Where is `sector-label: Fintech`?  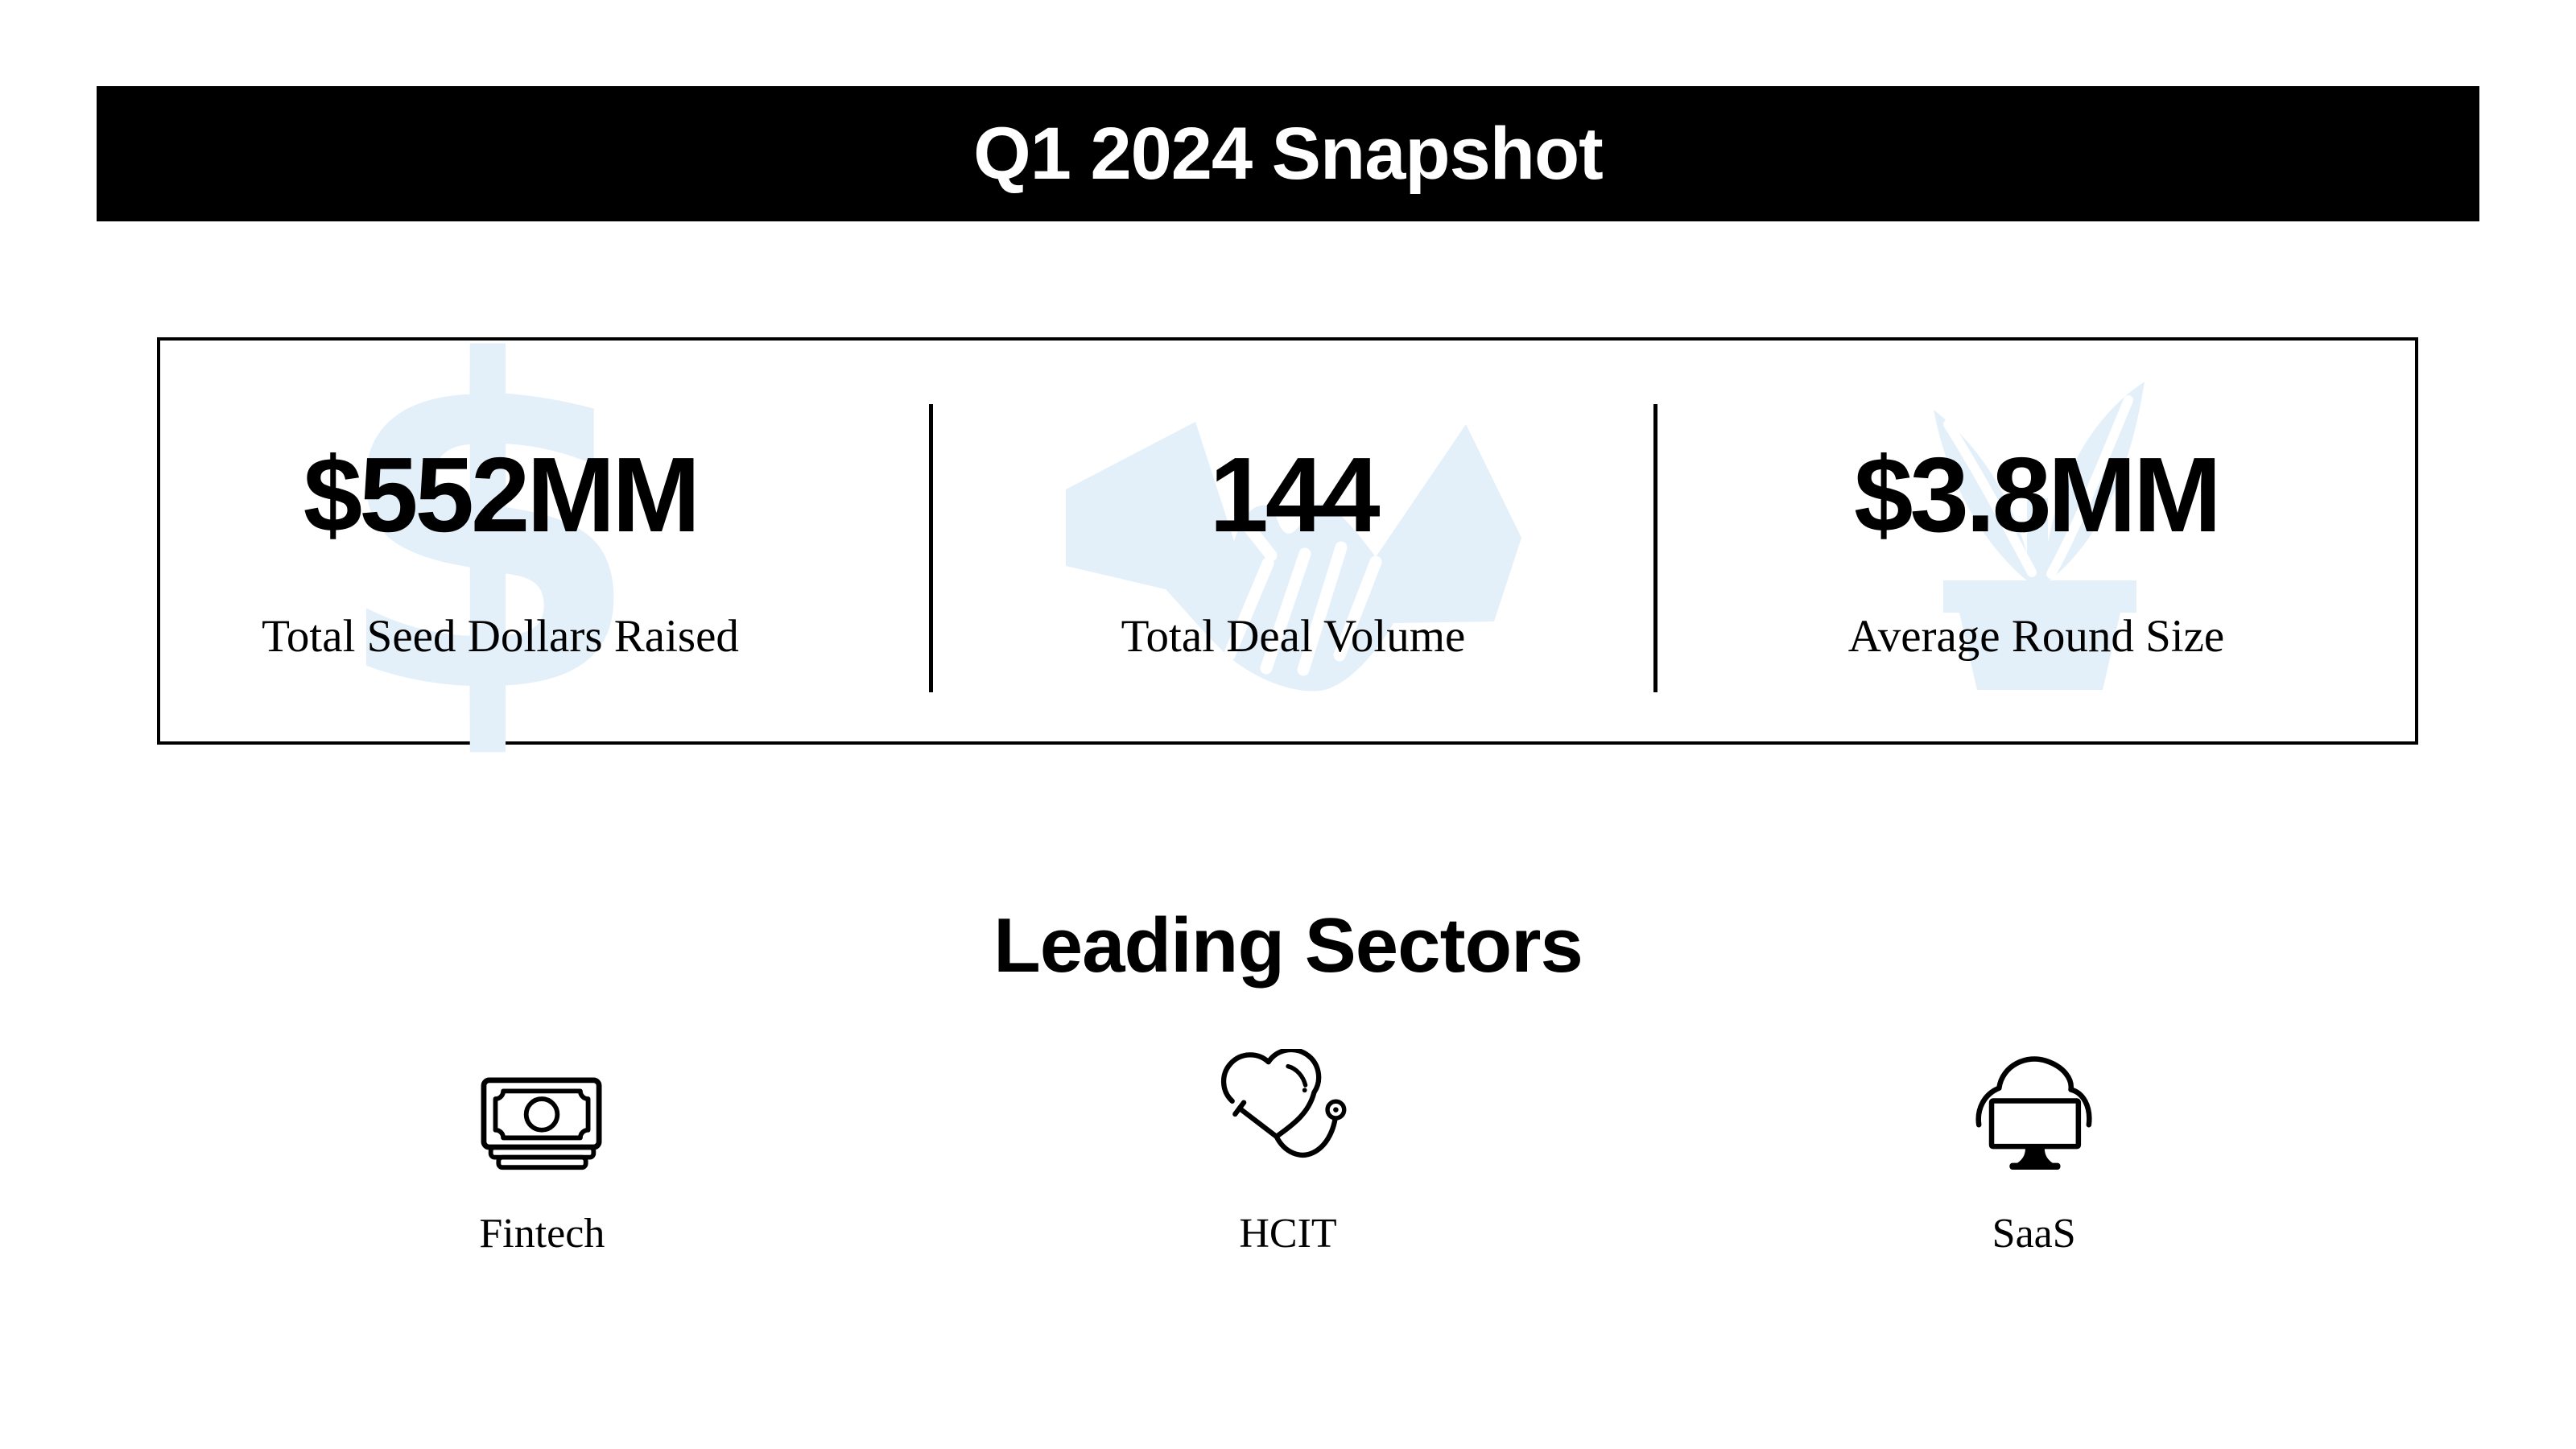
sector-label: Fintech is located at coordinates (542, 1234).